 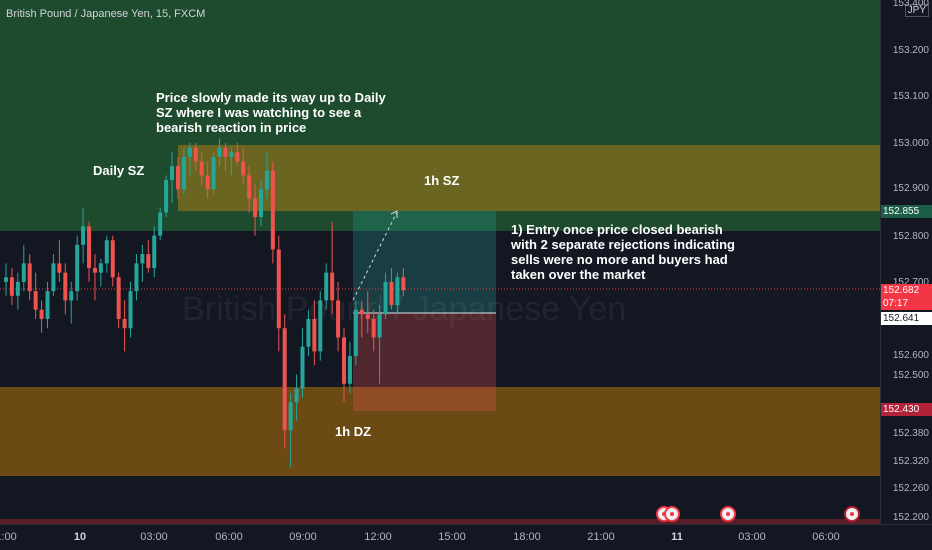 I want to click on price-tick: 153.100, so click(x=910, y=96).